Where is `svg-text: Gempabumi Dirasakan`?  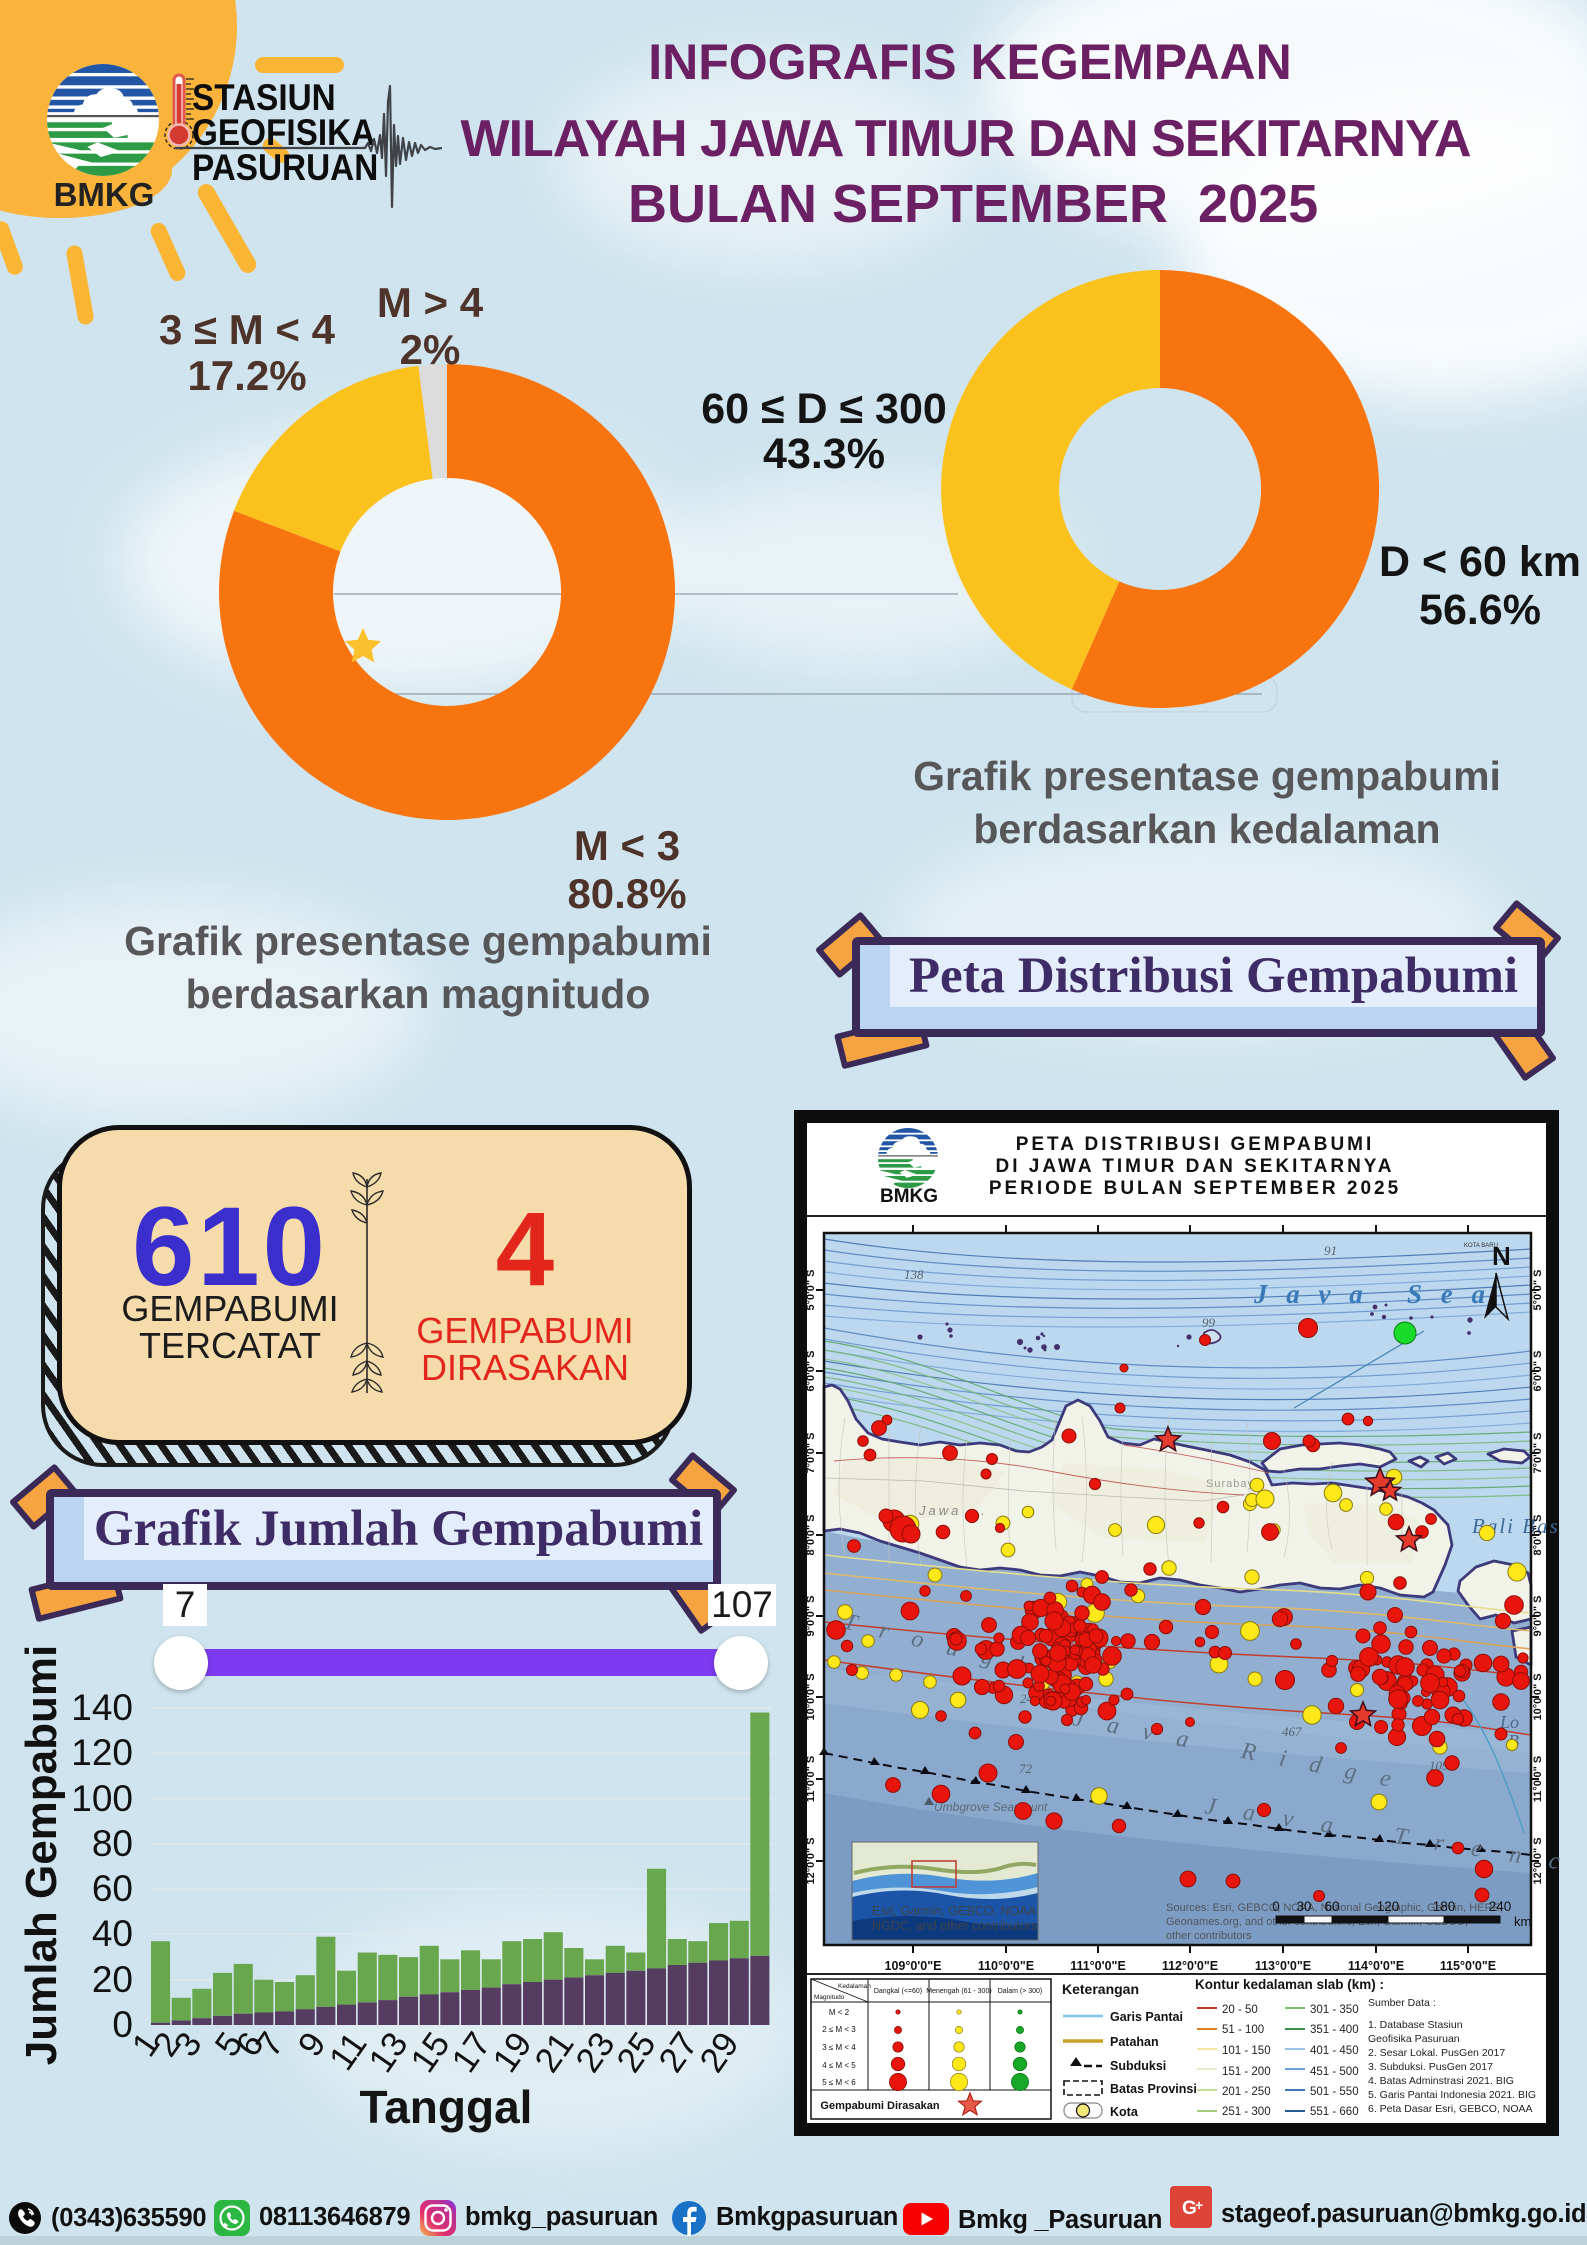 svg-text: Gempabumi Dirasakan is located at coordinates (879, 2106).